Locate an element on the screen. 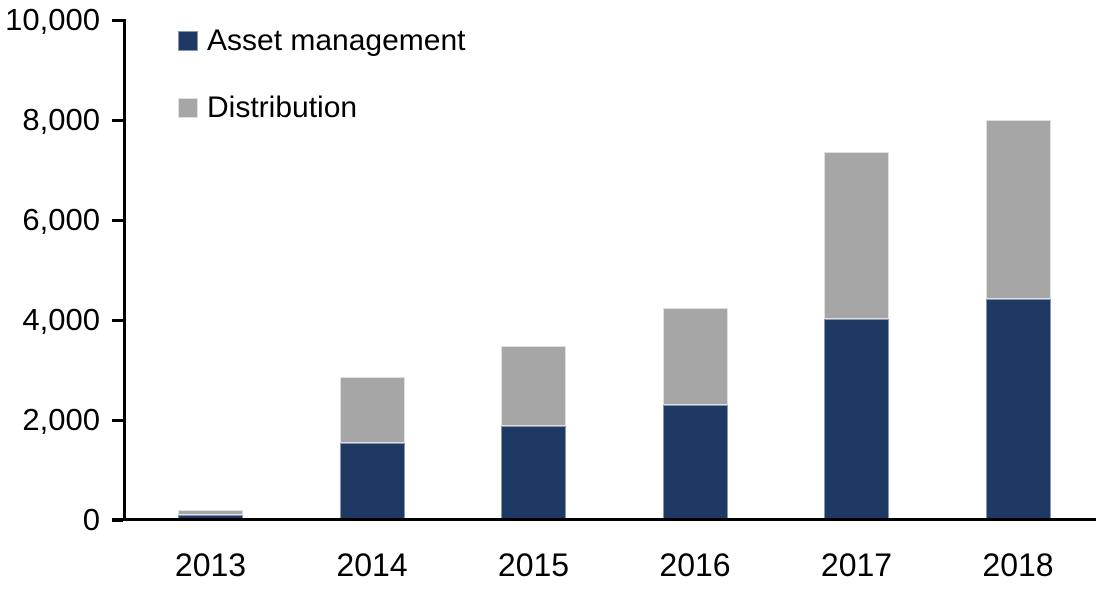 The image size is (1102, 594). x-axis-label: 2014 is located at coordinates (372, 565).